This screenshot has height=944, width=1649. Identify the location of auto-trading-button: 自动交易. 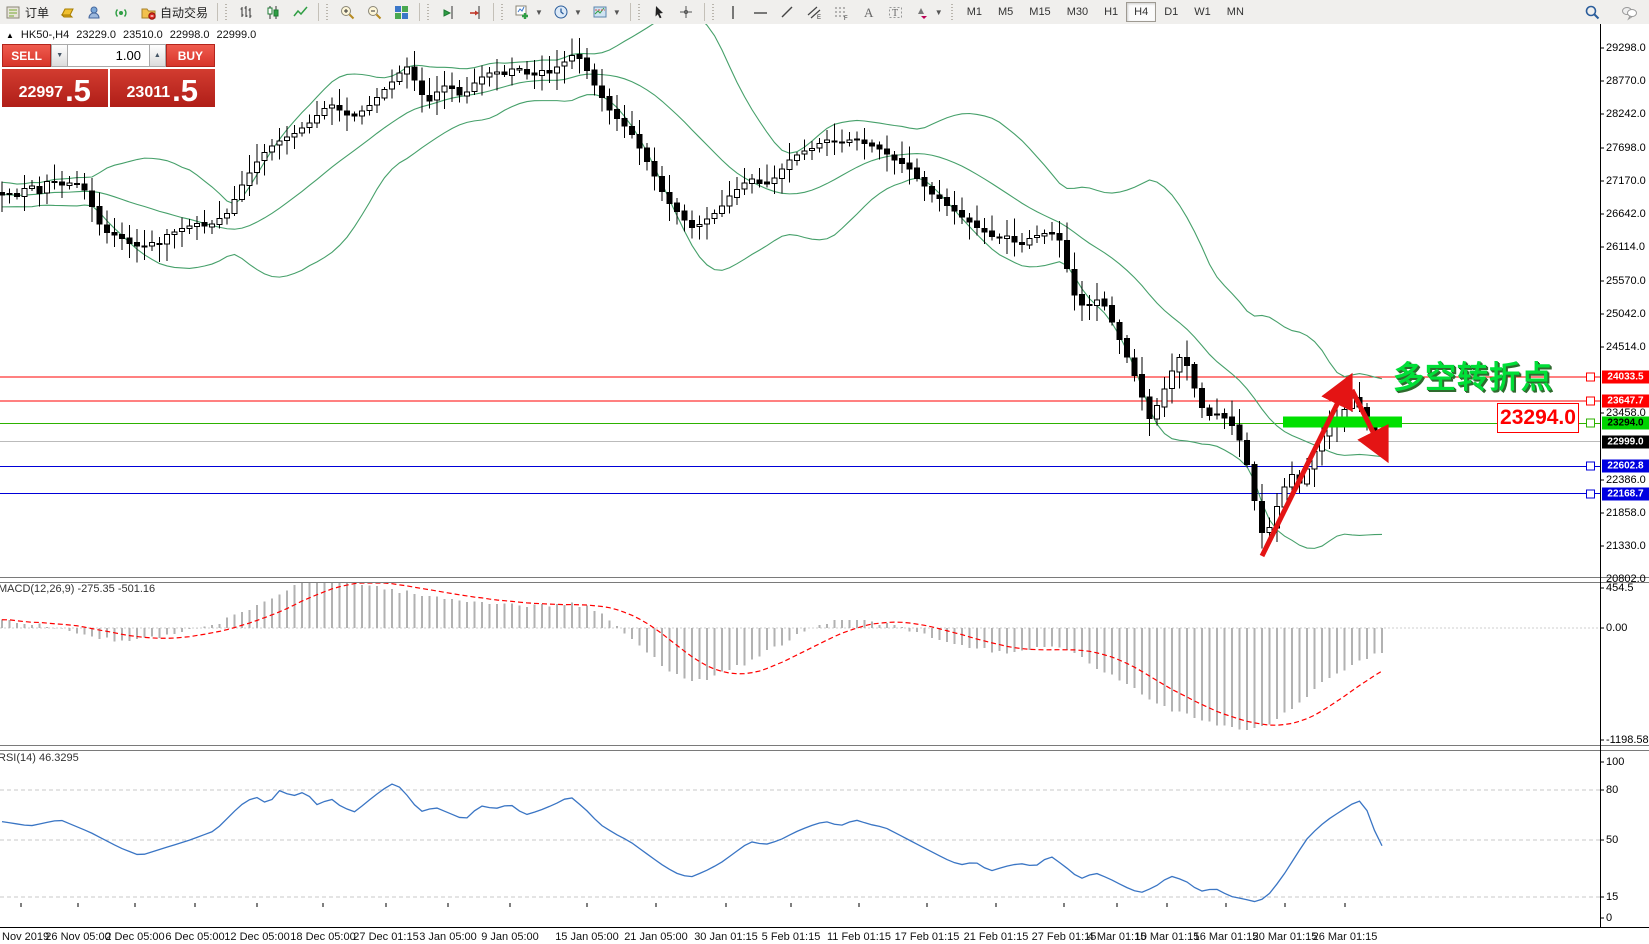
(174, 12).